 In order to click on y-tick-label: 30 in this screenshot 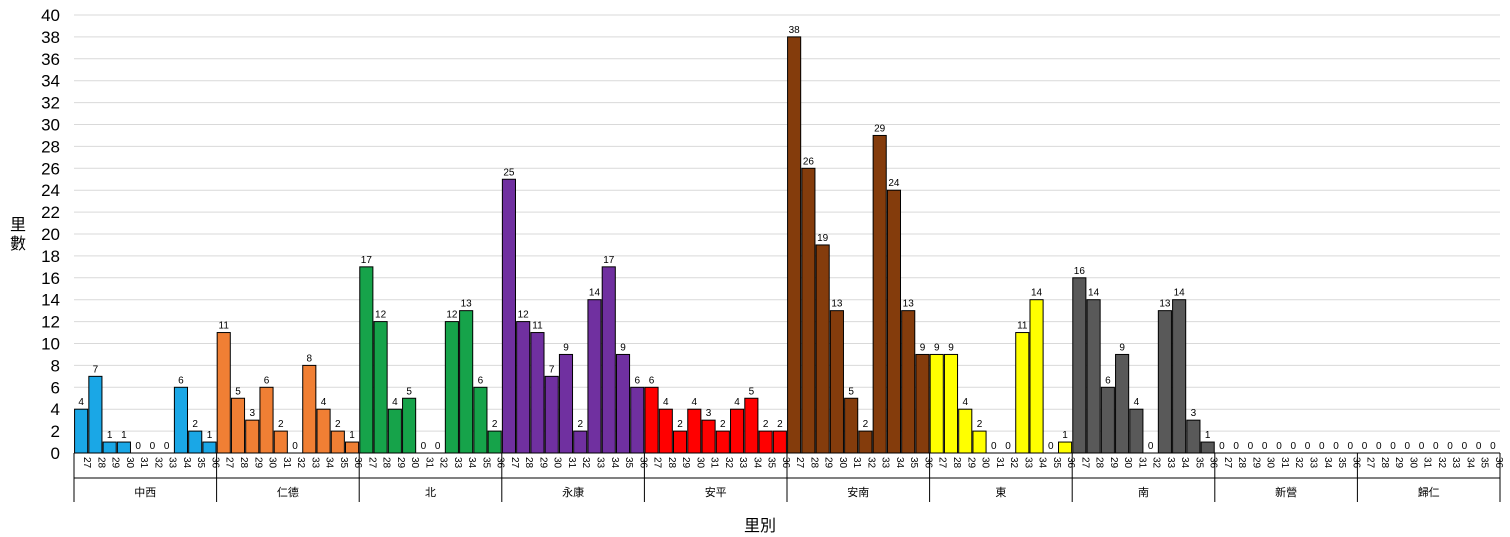, I will do `click(50, 125)`.